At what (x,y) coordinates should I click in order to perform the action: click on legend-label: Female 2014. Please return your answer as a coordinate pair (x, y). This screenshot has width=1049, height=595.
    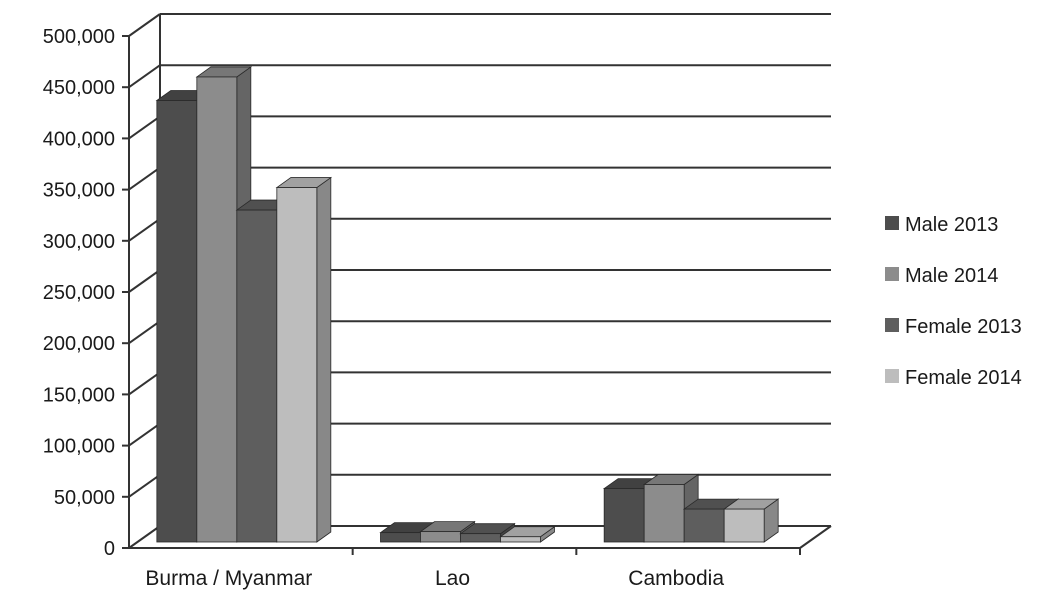
    Looking at the image, I should click on (963, 378).